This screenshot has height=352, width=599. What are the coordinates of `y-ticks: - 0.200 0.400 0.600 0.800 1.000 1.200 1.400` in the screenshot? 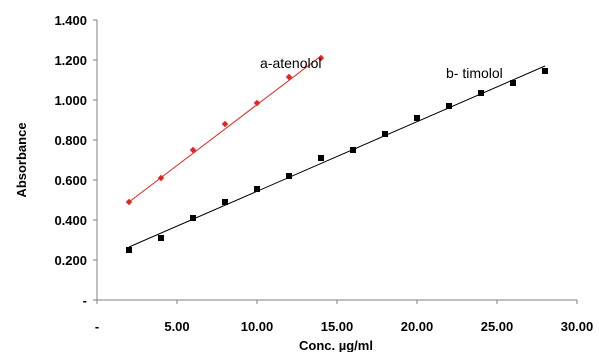 It's located at (75, 160).